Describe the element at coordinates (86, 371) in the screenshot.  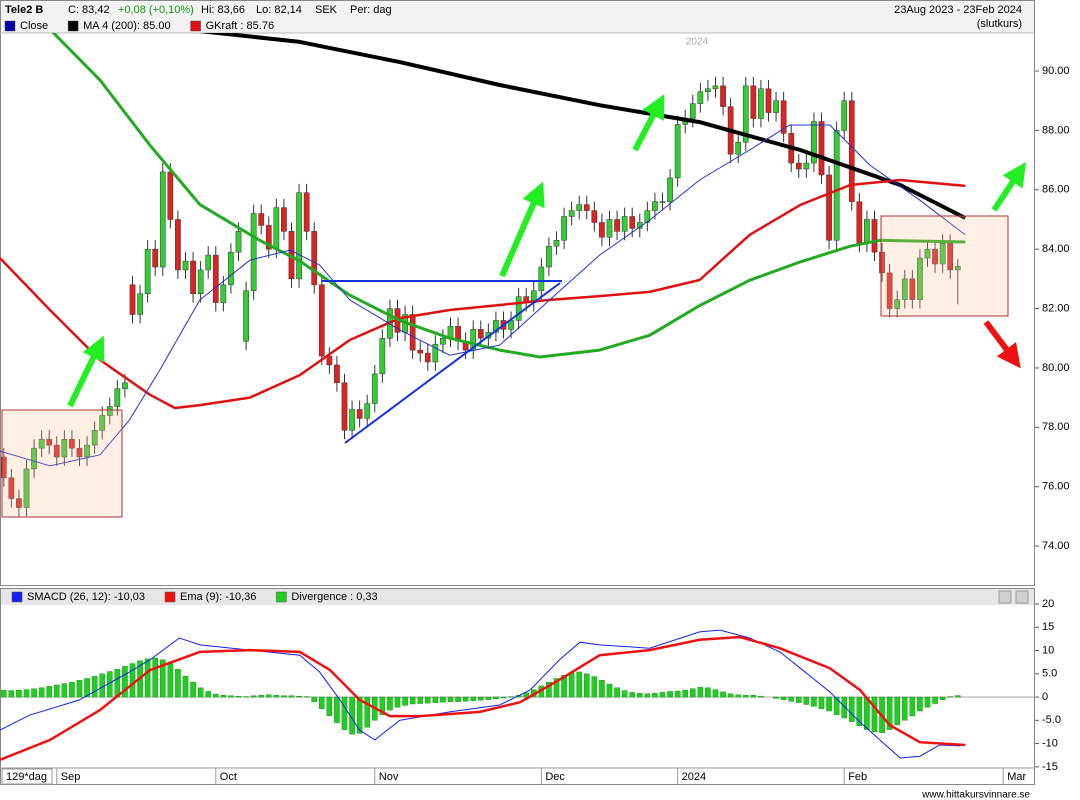
I see `arrow-up` at that location.